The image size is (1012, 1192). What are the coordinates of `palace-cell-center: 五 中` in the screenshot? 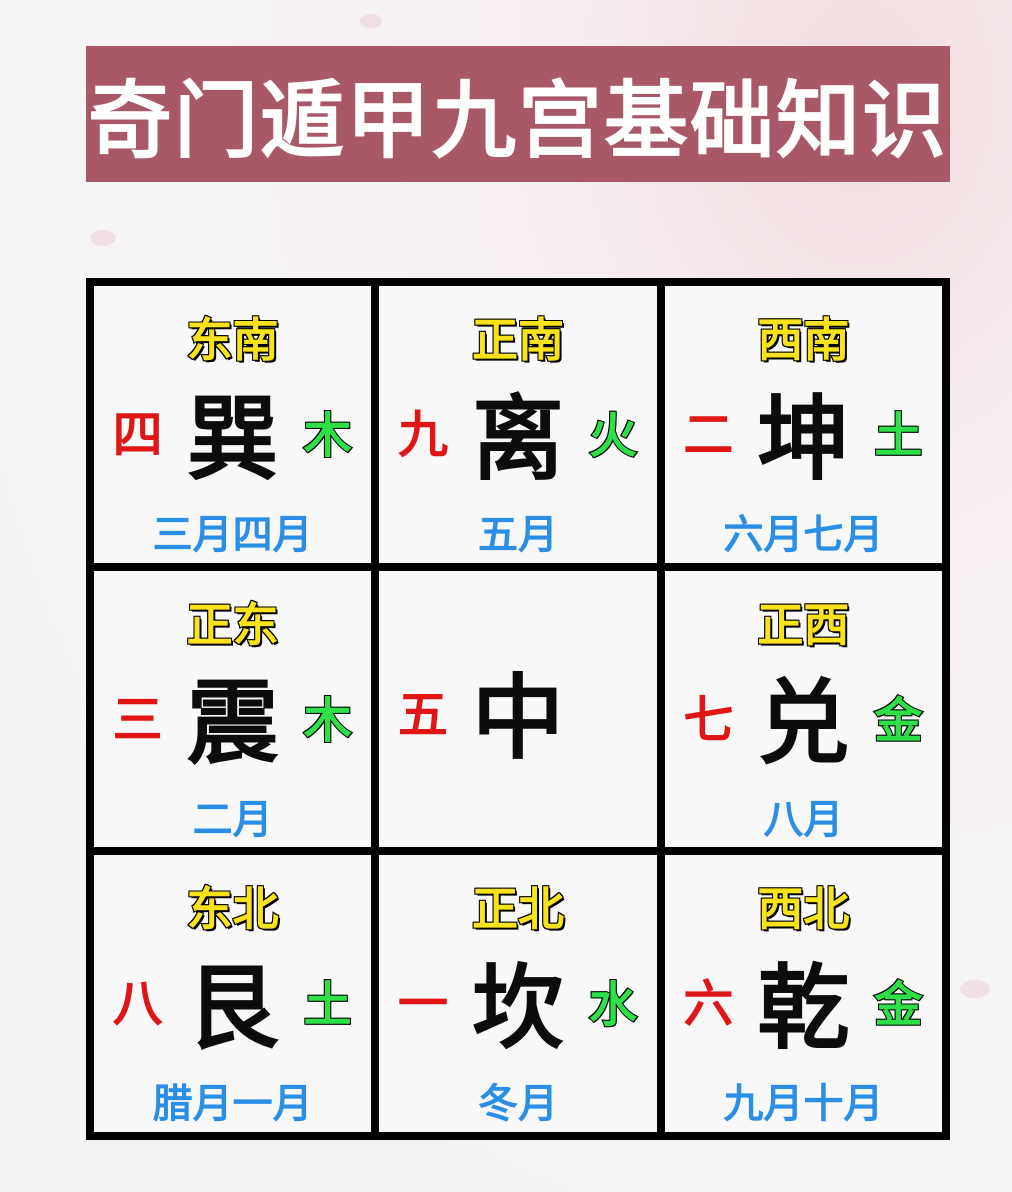 It's located at (518, 709).